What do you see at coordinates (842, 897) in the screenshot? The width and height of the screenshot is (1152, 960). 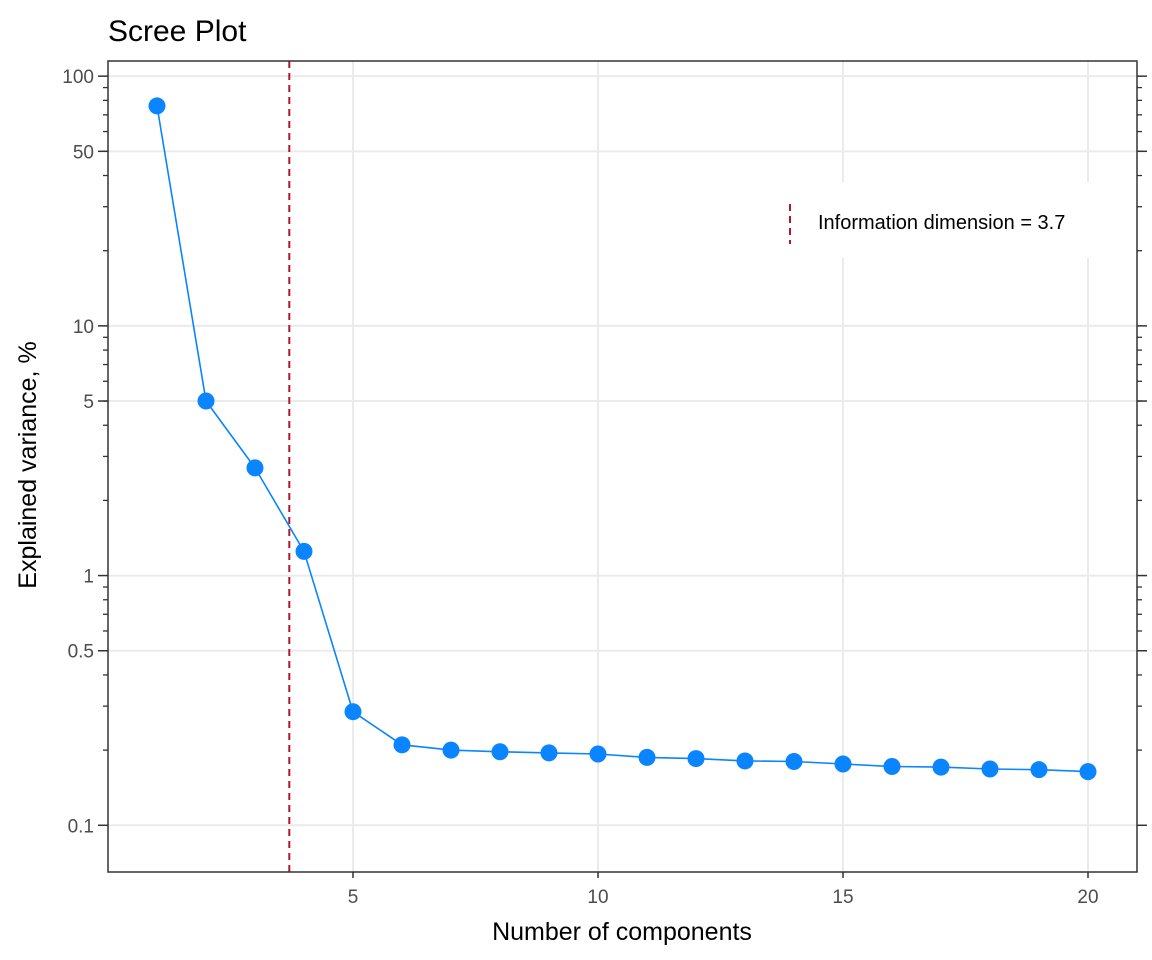 I see `x-tick-label: 15` at bounding box center [842, 897].